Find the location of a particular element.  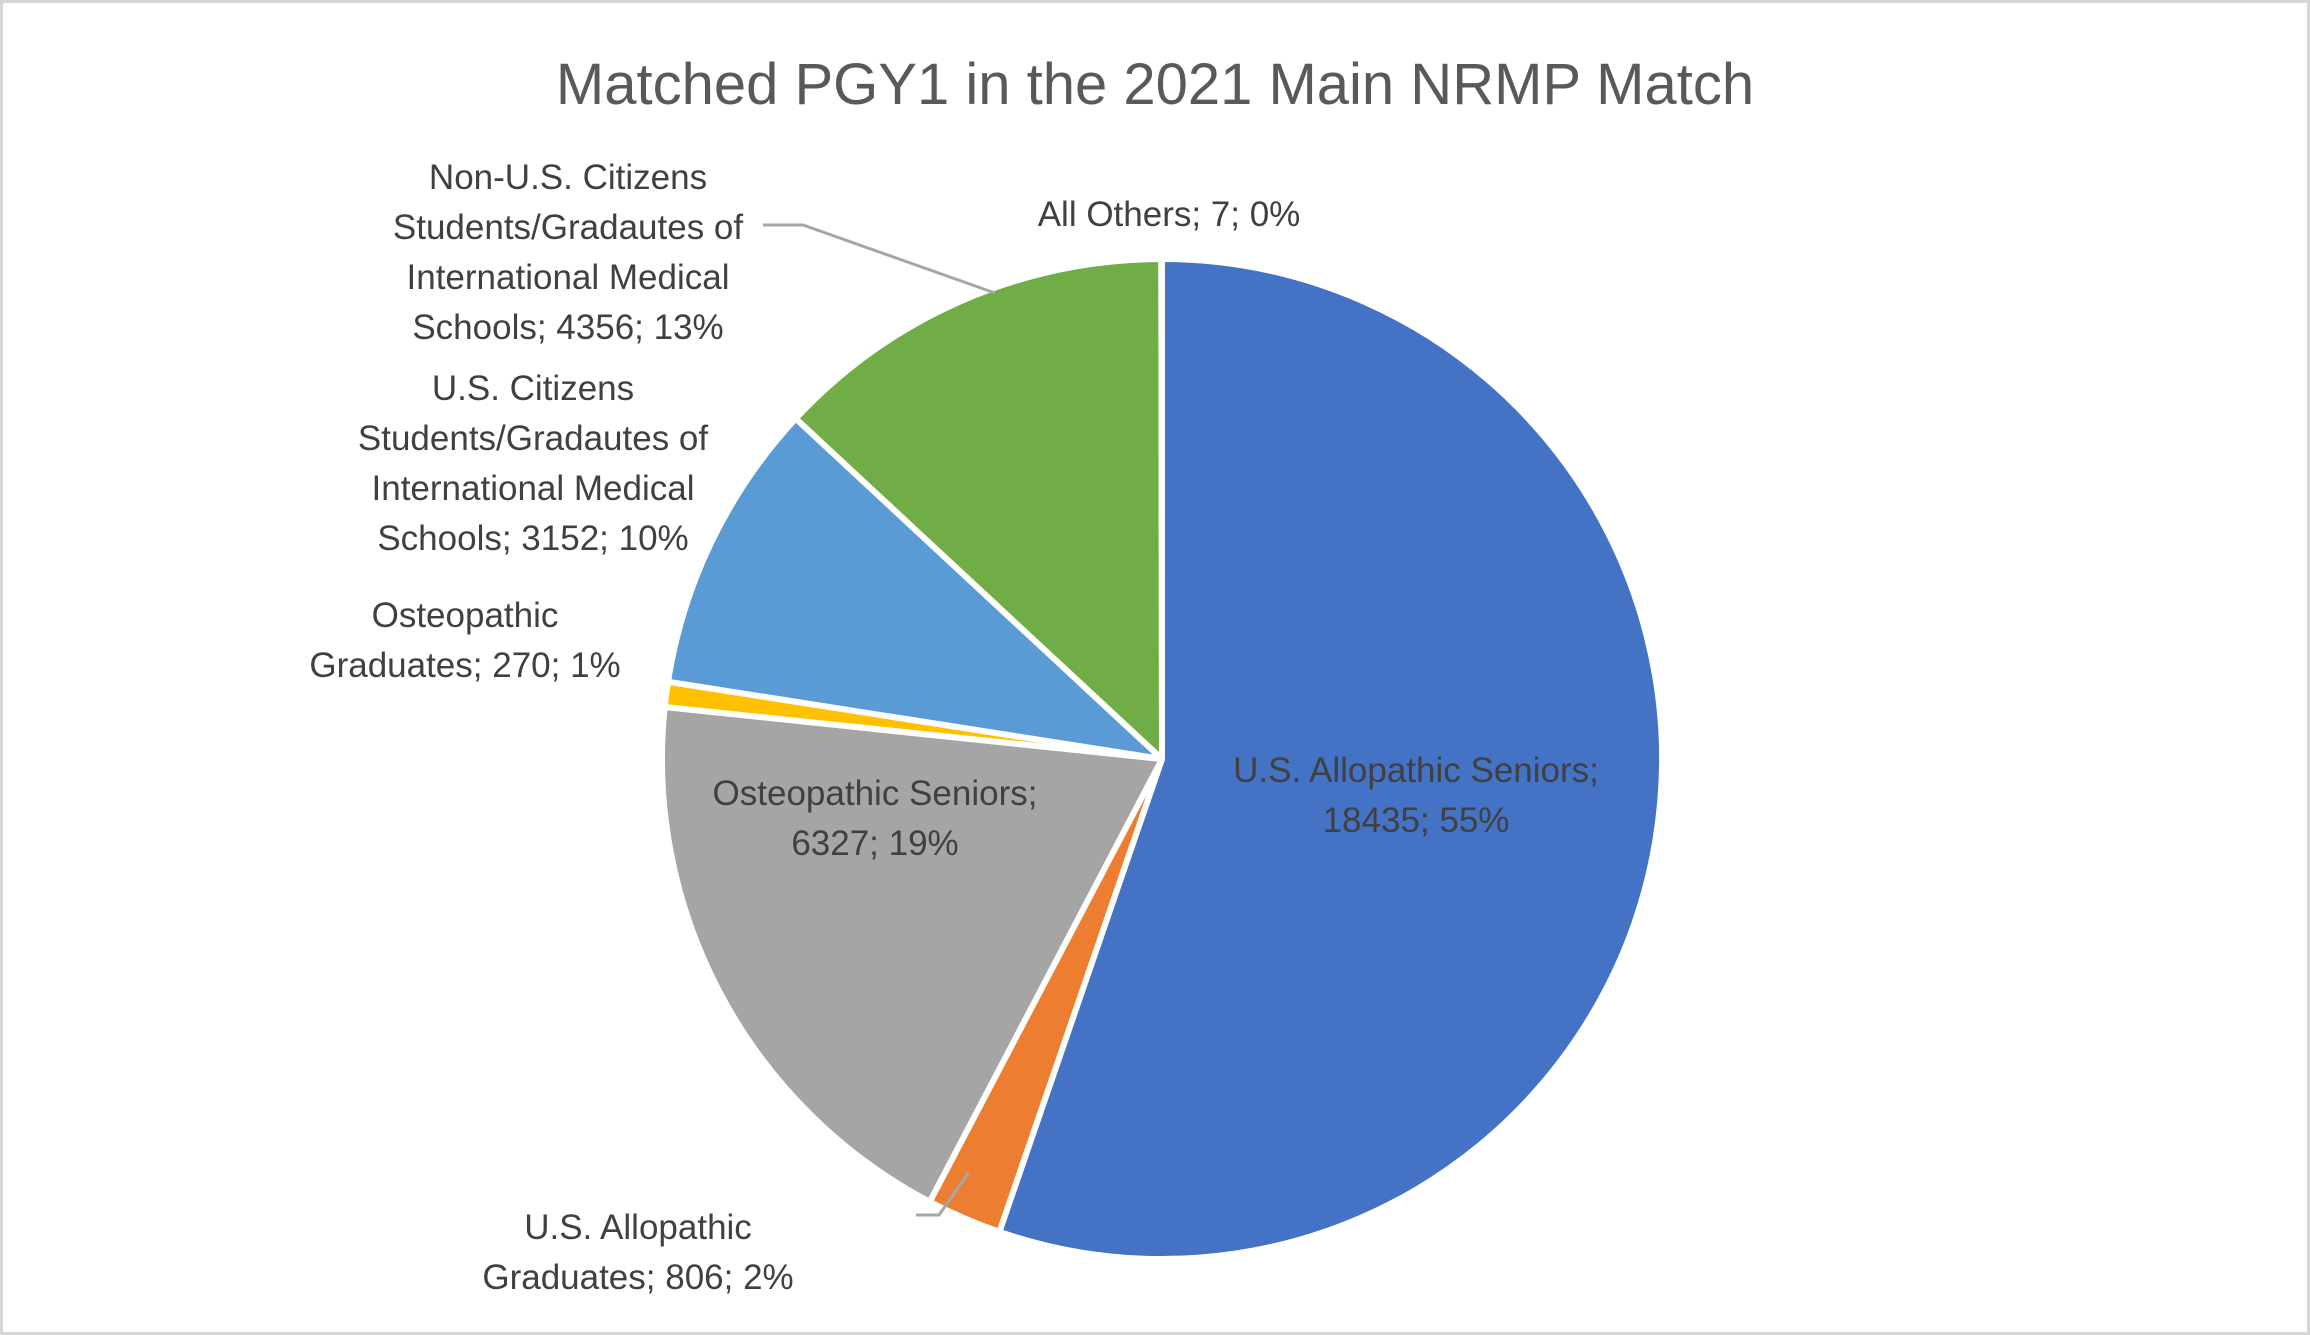

pie-slice-all-others is located at coordinates (1161, 508).